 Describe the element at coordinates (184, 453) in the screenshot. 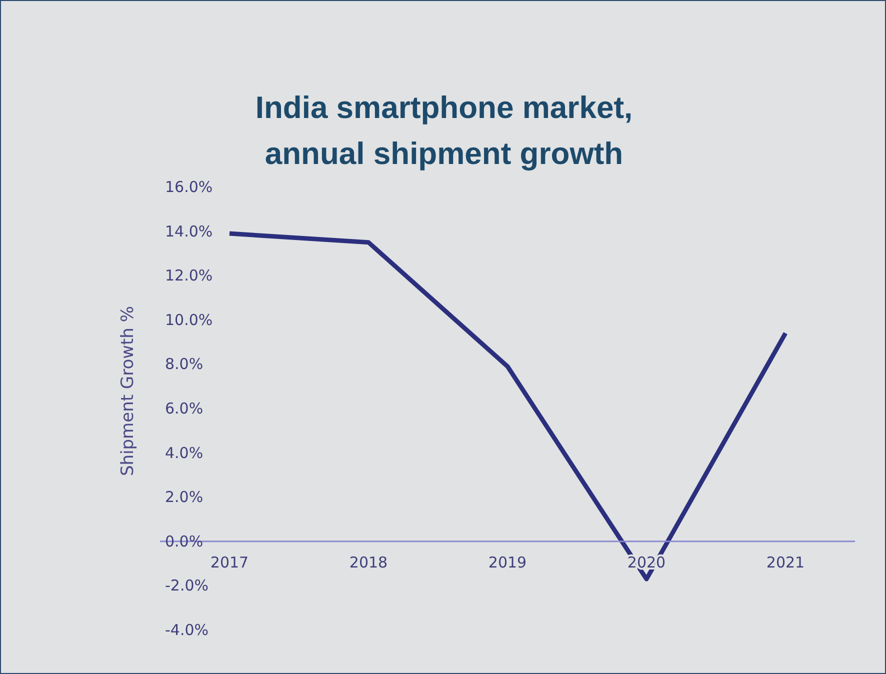

I see `y-tick-label: 4.0%` at that location.